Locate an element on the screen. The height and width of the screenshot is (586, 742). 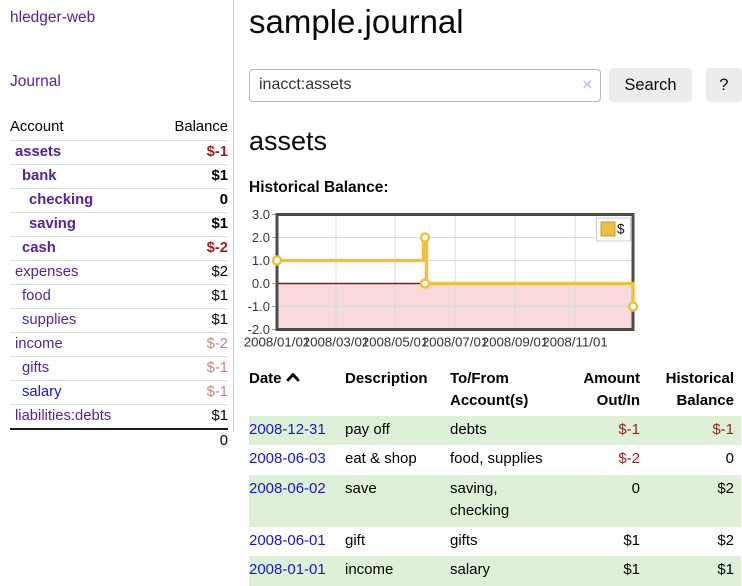
transaction-description: save is located at coordinates (361, 488).